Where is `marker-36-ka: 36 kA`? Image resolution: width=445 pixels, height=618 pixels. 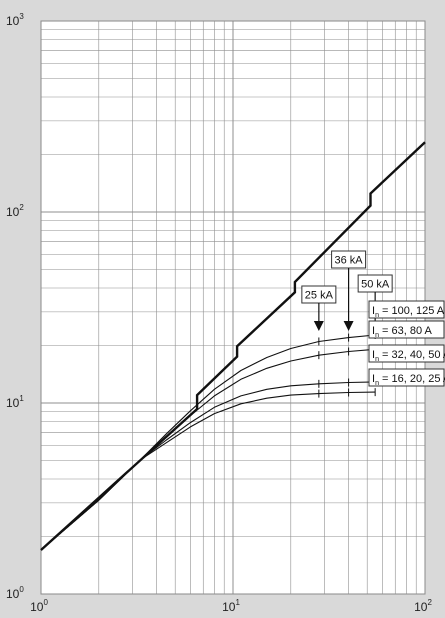 marker-36-ka: 36 kA is located at coordinates (349, 290).